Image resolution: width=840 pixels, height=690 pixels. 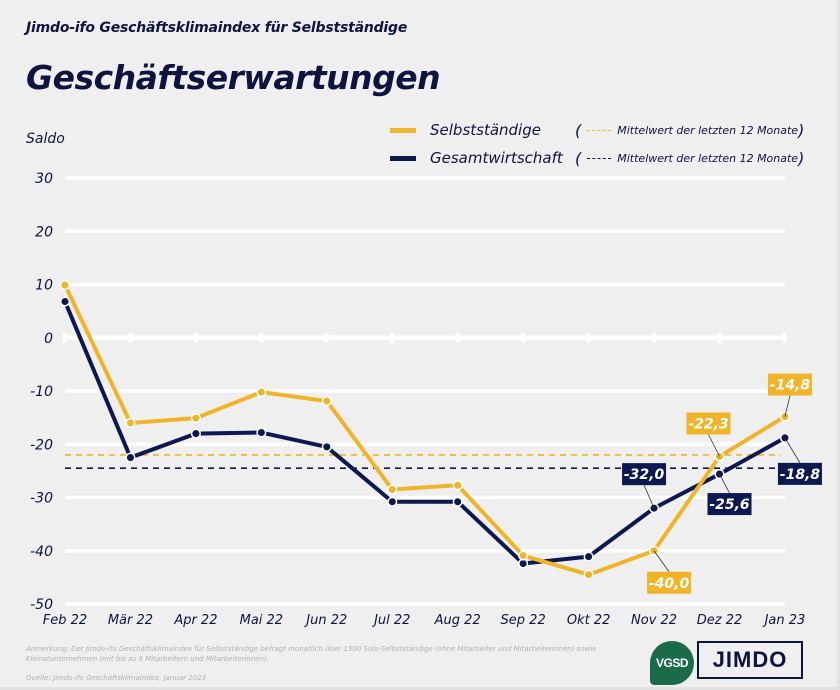 I want to click on legend-mean-selbststaendige: ( Mittelwert der letzten 12 Monate ), so click(x=689, y=130).